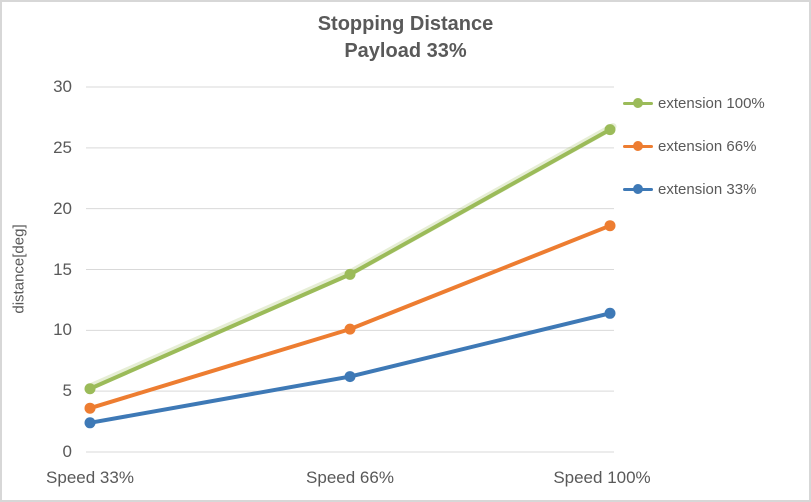 This screenshot has height=502, width=811. What do you see at coordinates (62, 330) in the screenshot?
I see `y-tick-label: 10` at bounding box center [62, 330].